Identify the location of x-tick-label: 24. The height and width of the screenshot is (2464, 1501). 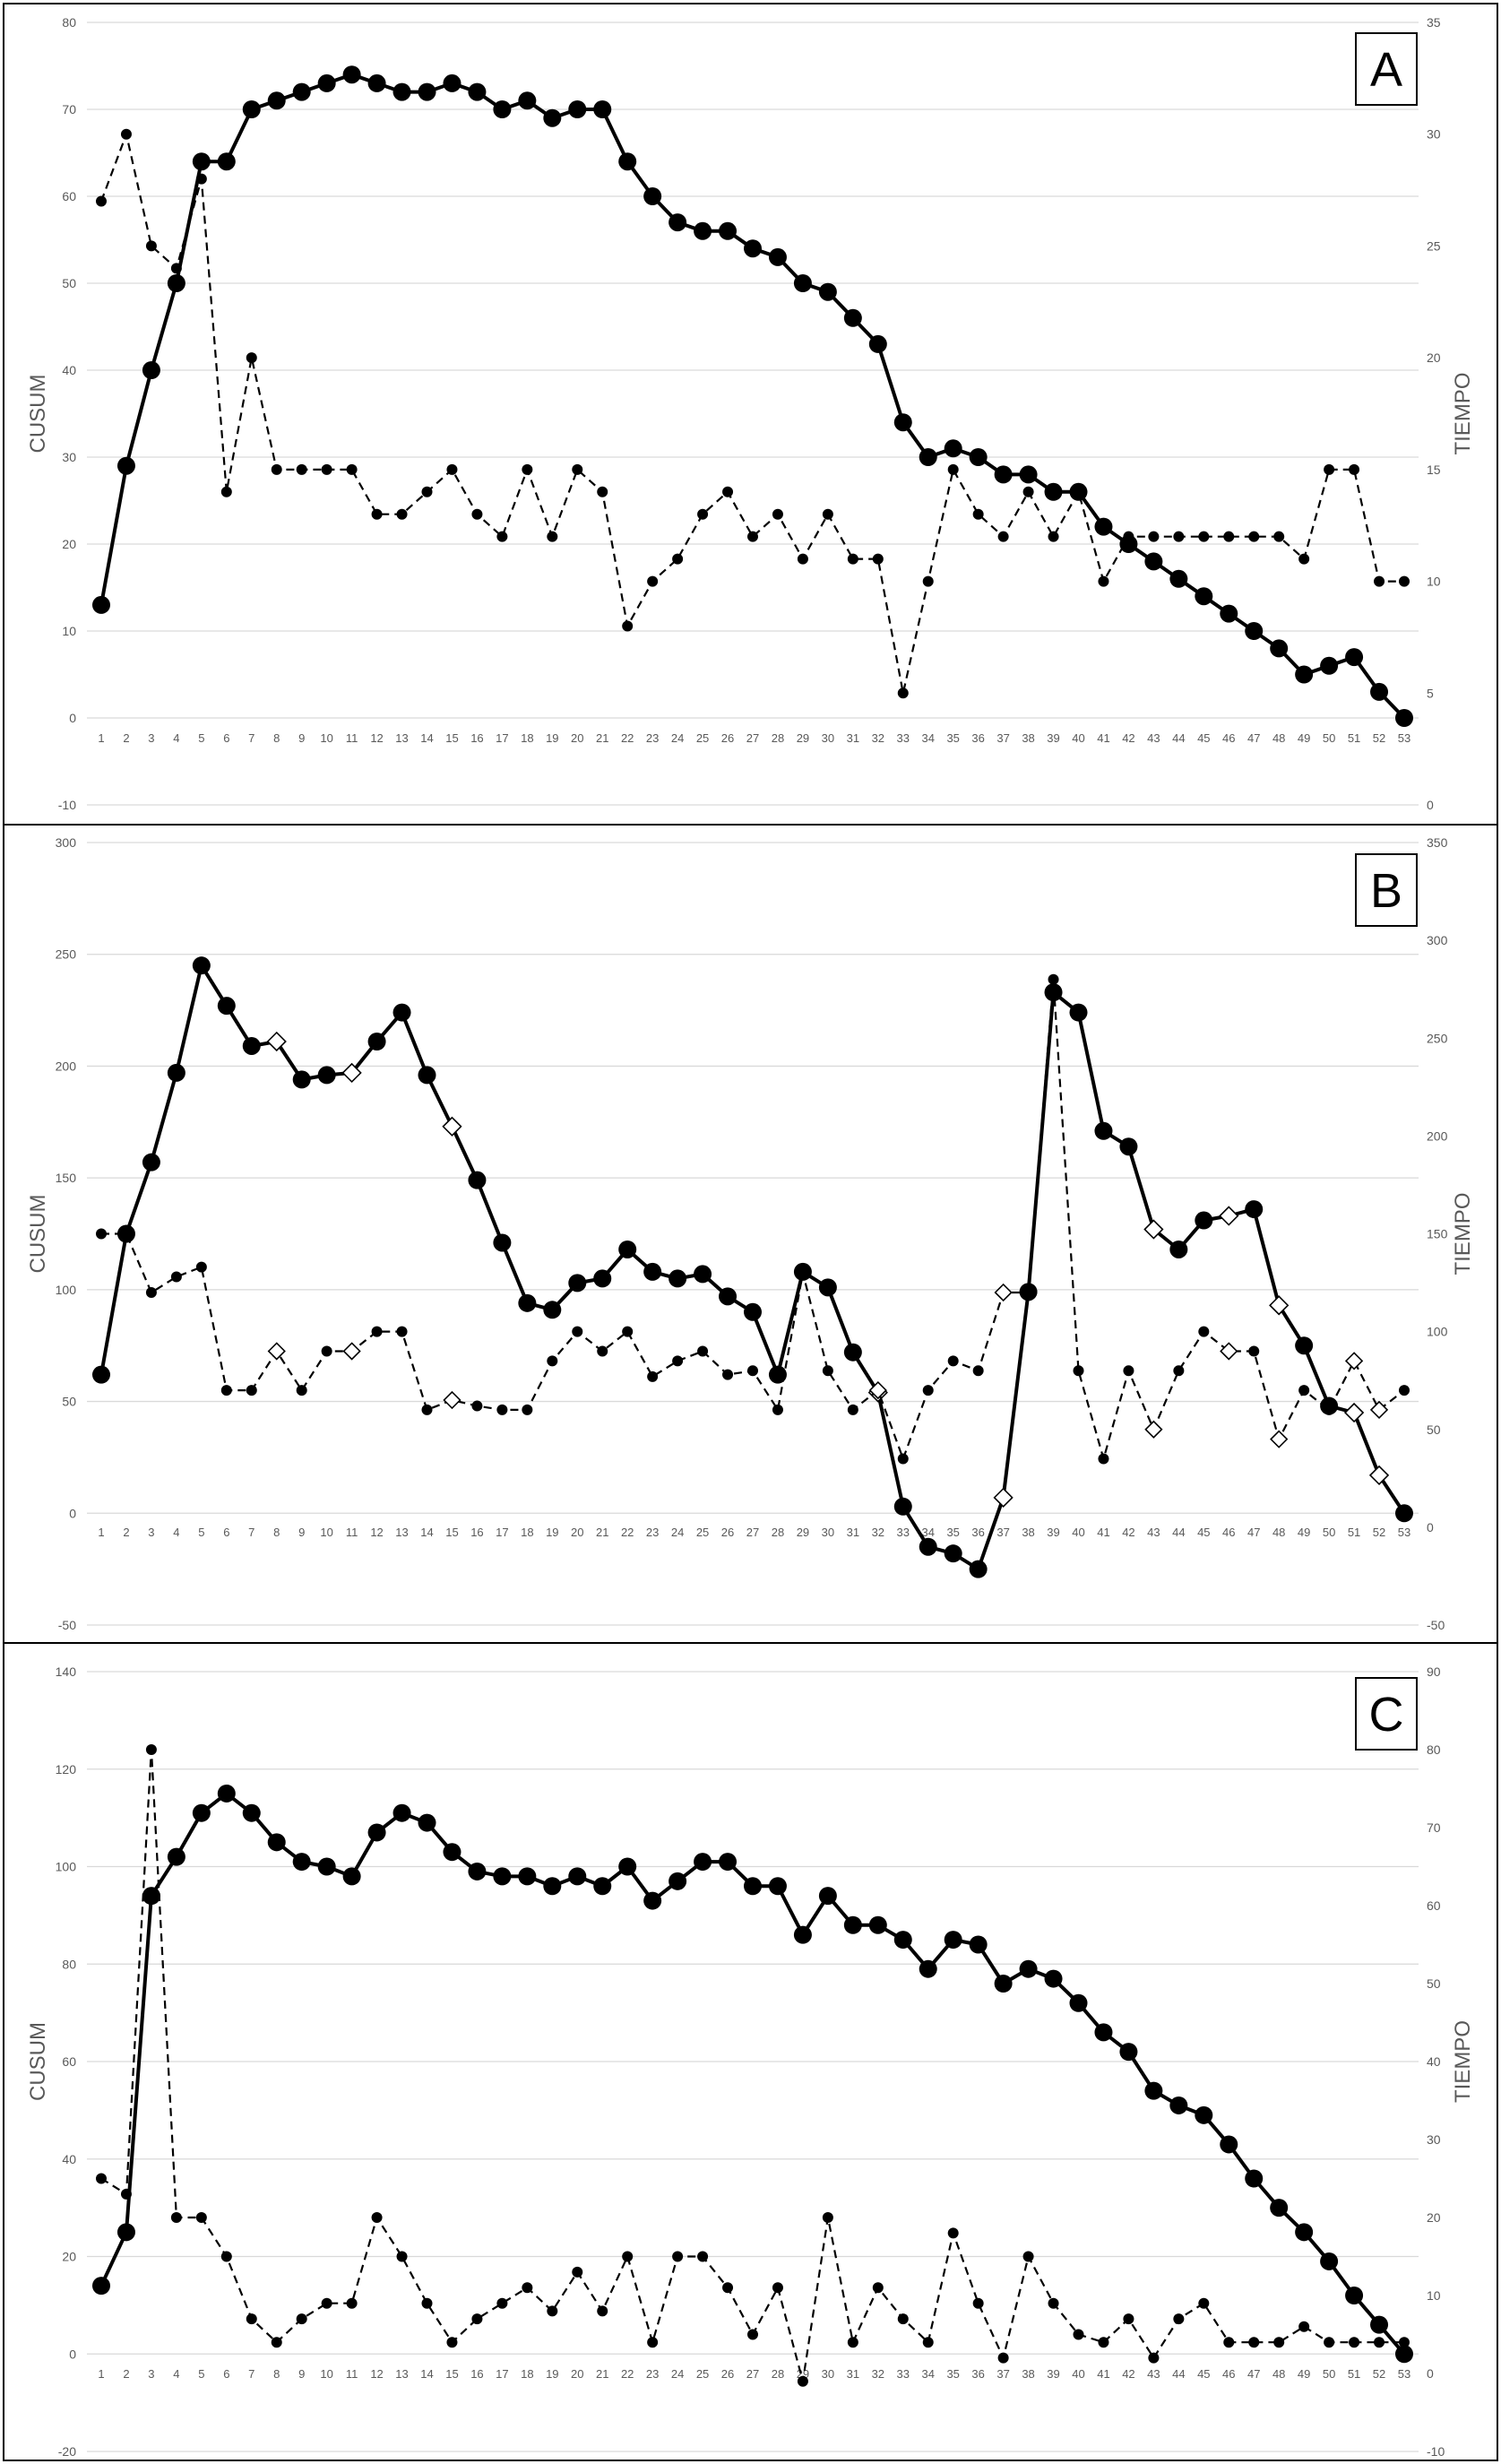
(678, 1532).